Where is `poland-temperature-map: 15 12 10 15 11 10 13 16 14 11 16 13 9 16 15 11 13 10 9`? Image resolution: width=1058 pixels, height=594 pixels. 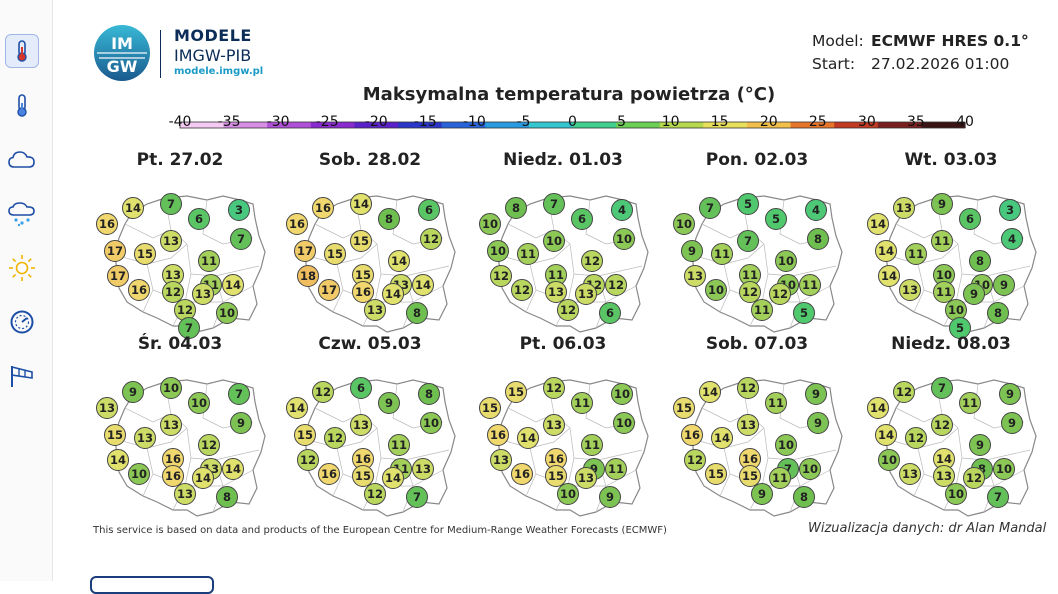
poland-temperature-map: 15 12 10 15 11 10 13 16 14 11 16 13 9 16 15 11 13 10 9 is located at coordinates (573, 442).